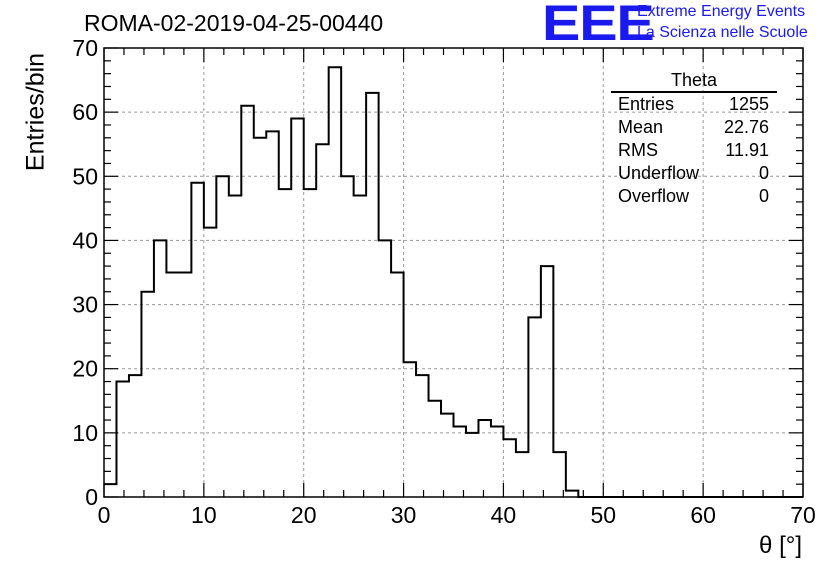 This screenshot has width=836, height=572. I want to click on stats-label: Entries, so click(646, 104).